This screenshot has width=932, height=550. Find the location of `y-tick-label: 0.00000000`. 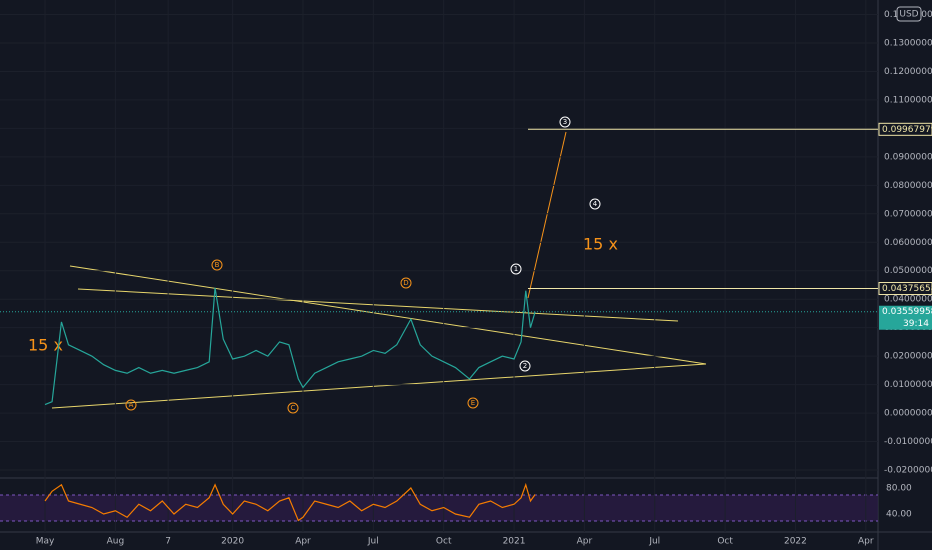

y-tick-label: 0.00000000 is located at coordinates (908, 414).